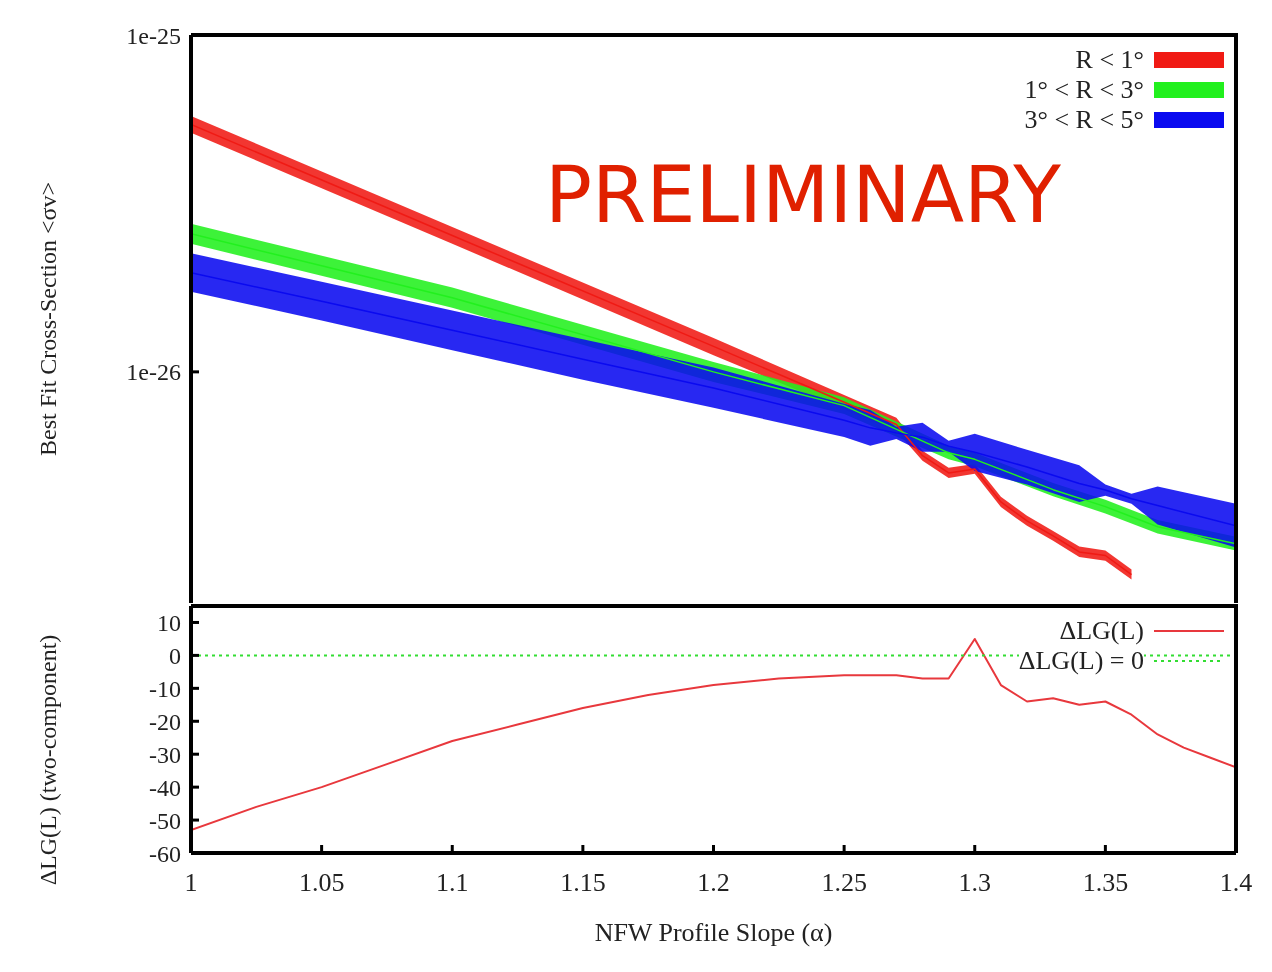 The image size is (1272, 972). What do you see at coordinates (1084, 119) in the screenshot?
I see `legend-label: 3° < R < 5°` at bounding box center [1084, 119].